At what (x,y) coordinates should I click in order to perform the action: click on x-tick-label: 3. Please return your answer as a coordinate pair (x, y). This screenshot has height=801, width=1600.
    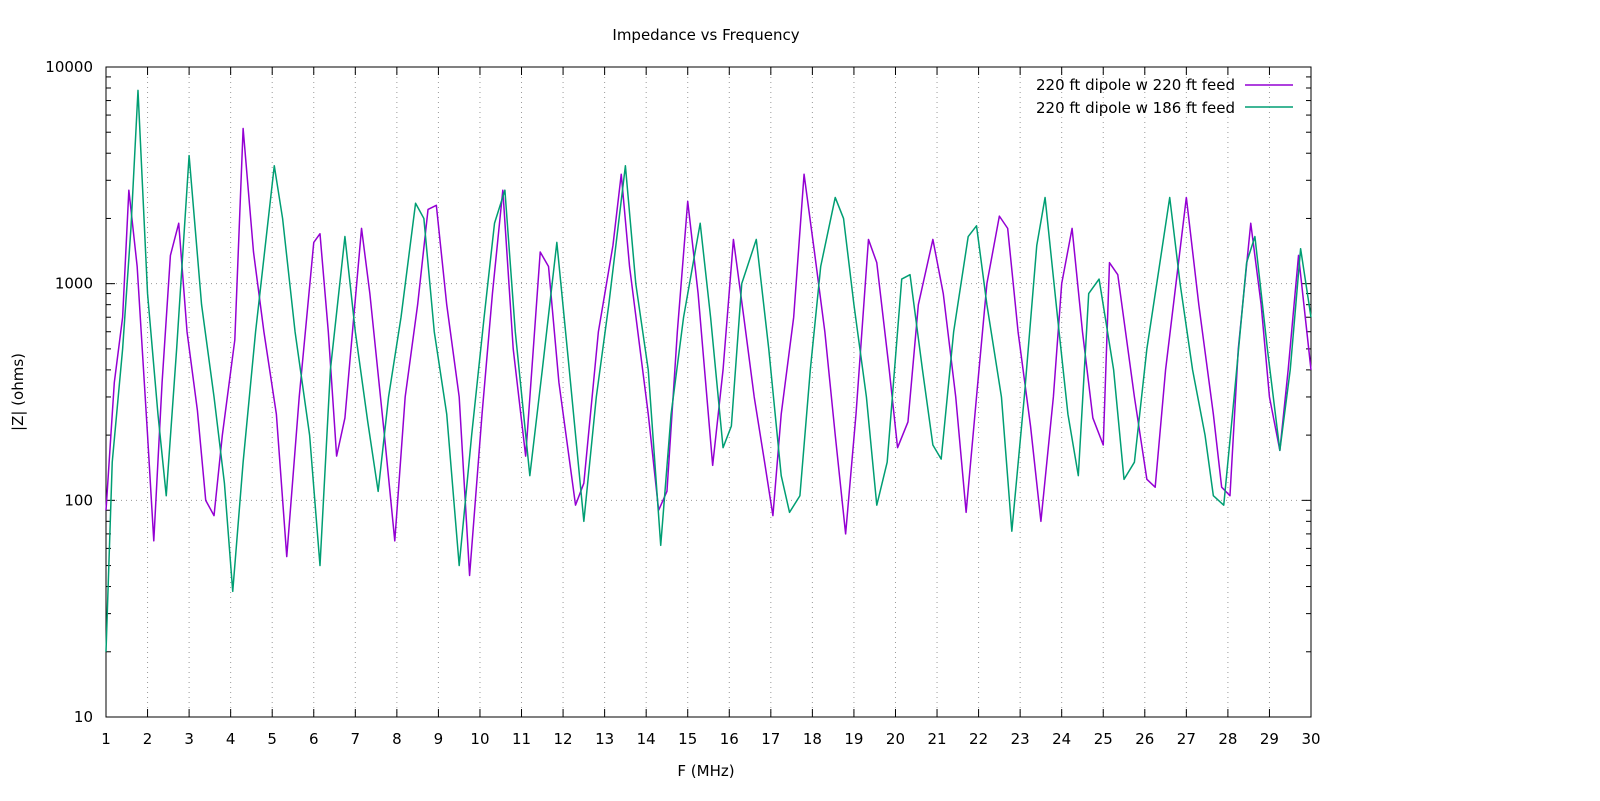
    Looking at the image, I should click on (189, 739).